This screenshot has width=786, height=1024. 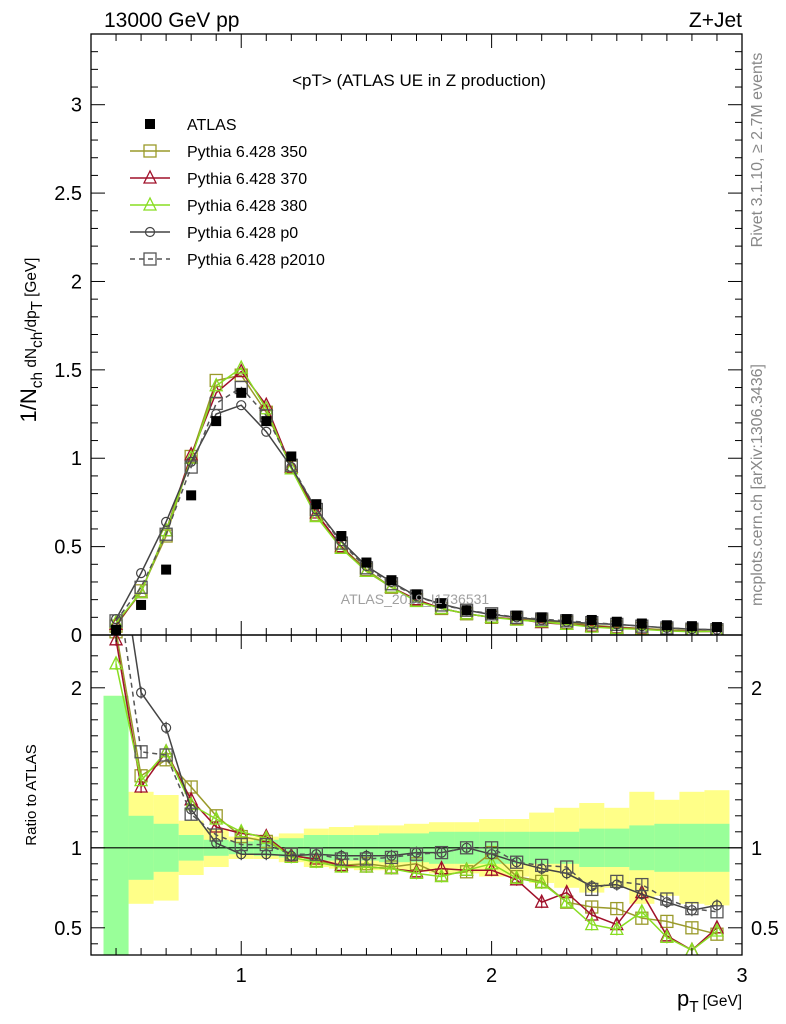 I want to click on legend-entry: Pythia 6.428 p0, so click(x=242, y=233).